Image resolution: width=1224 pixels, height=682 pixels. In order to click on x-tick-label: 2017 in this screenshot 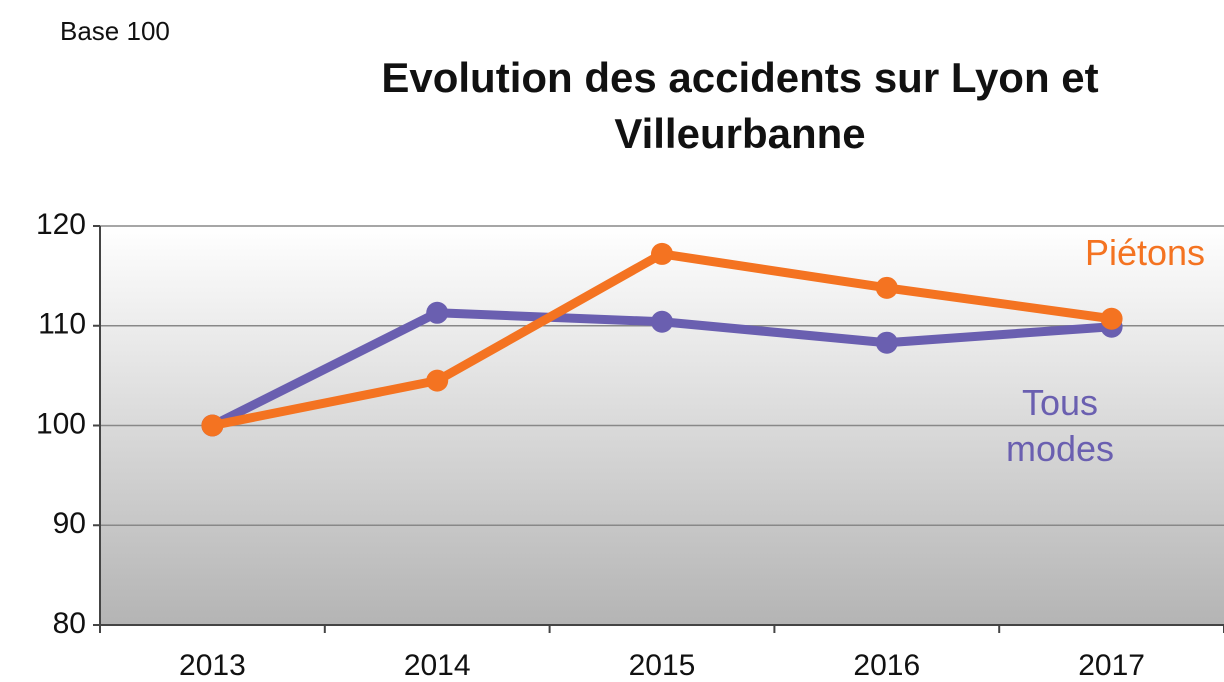, I will do `click(1111, 665)`.